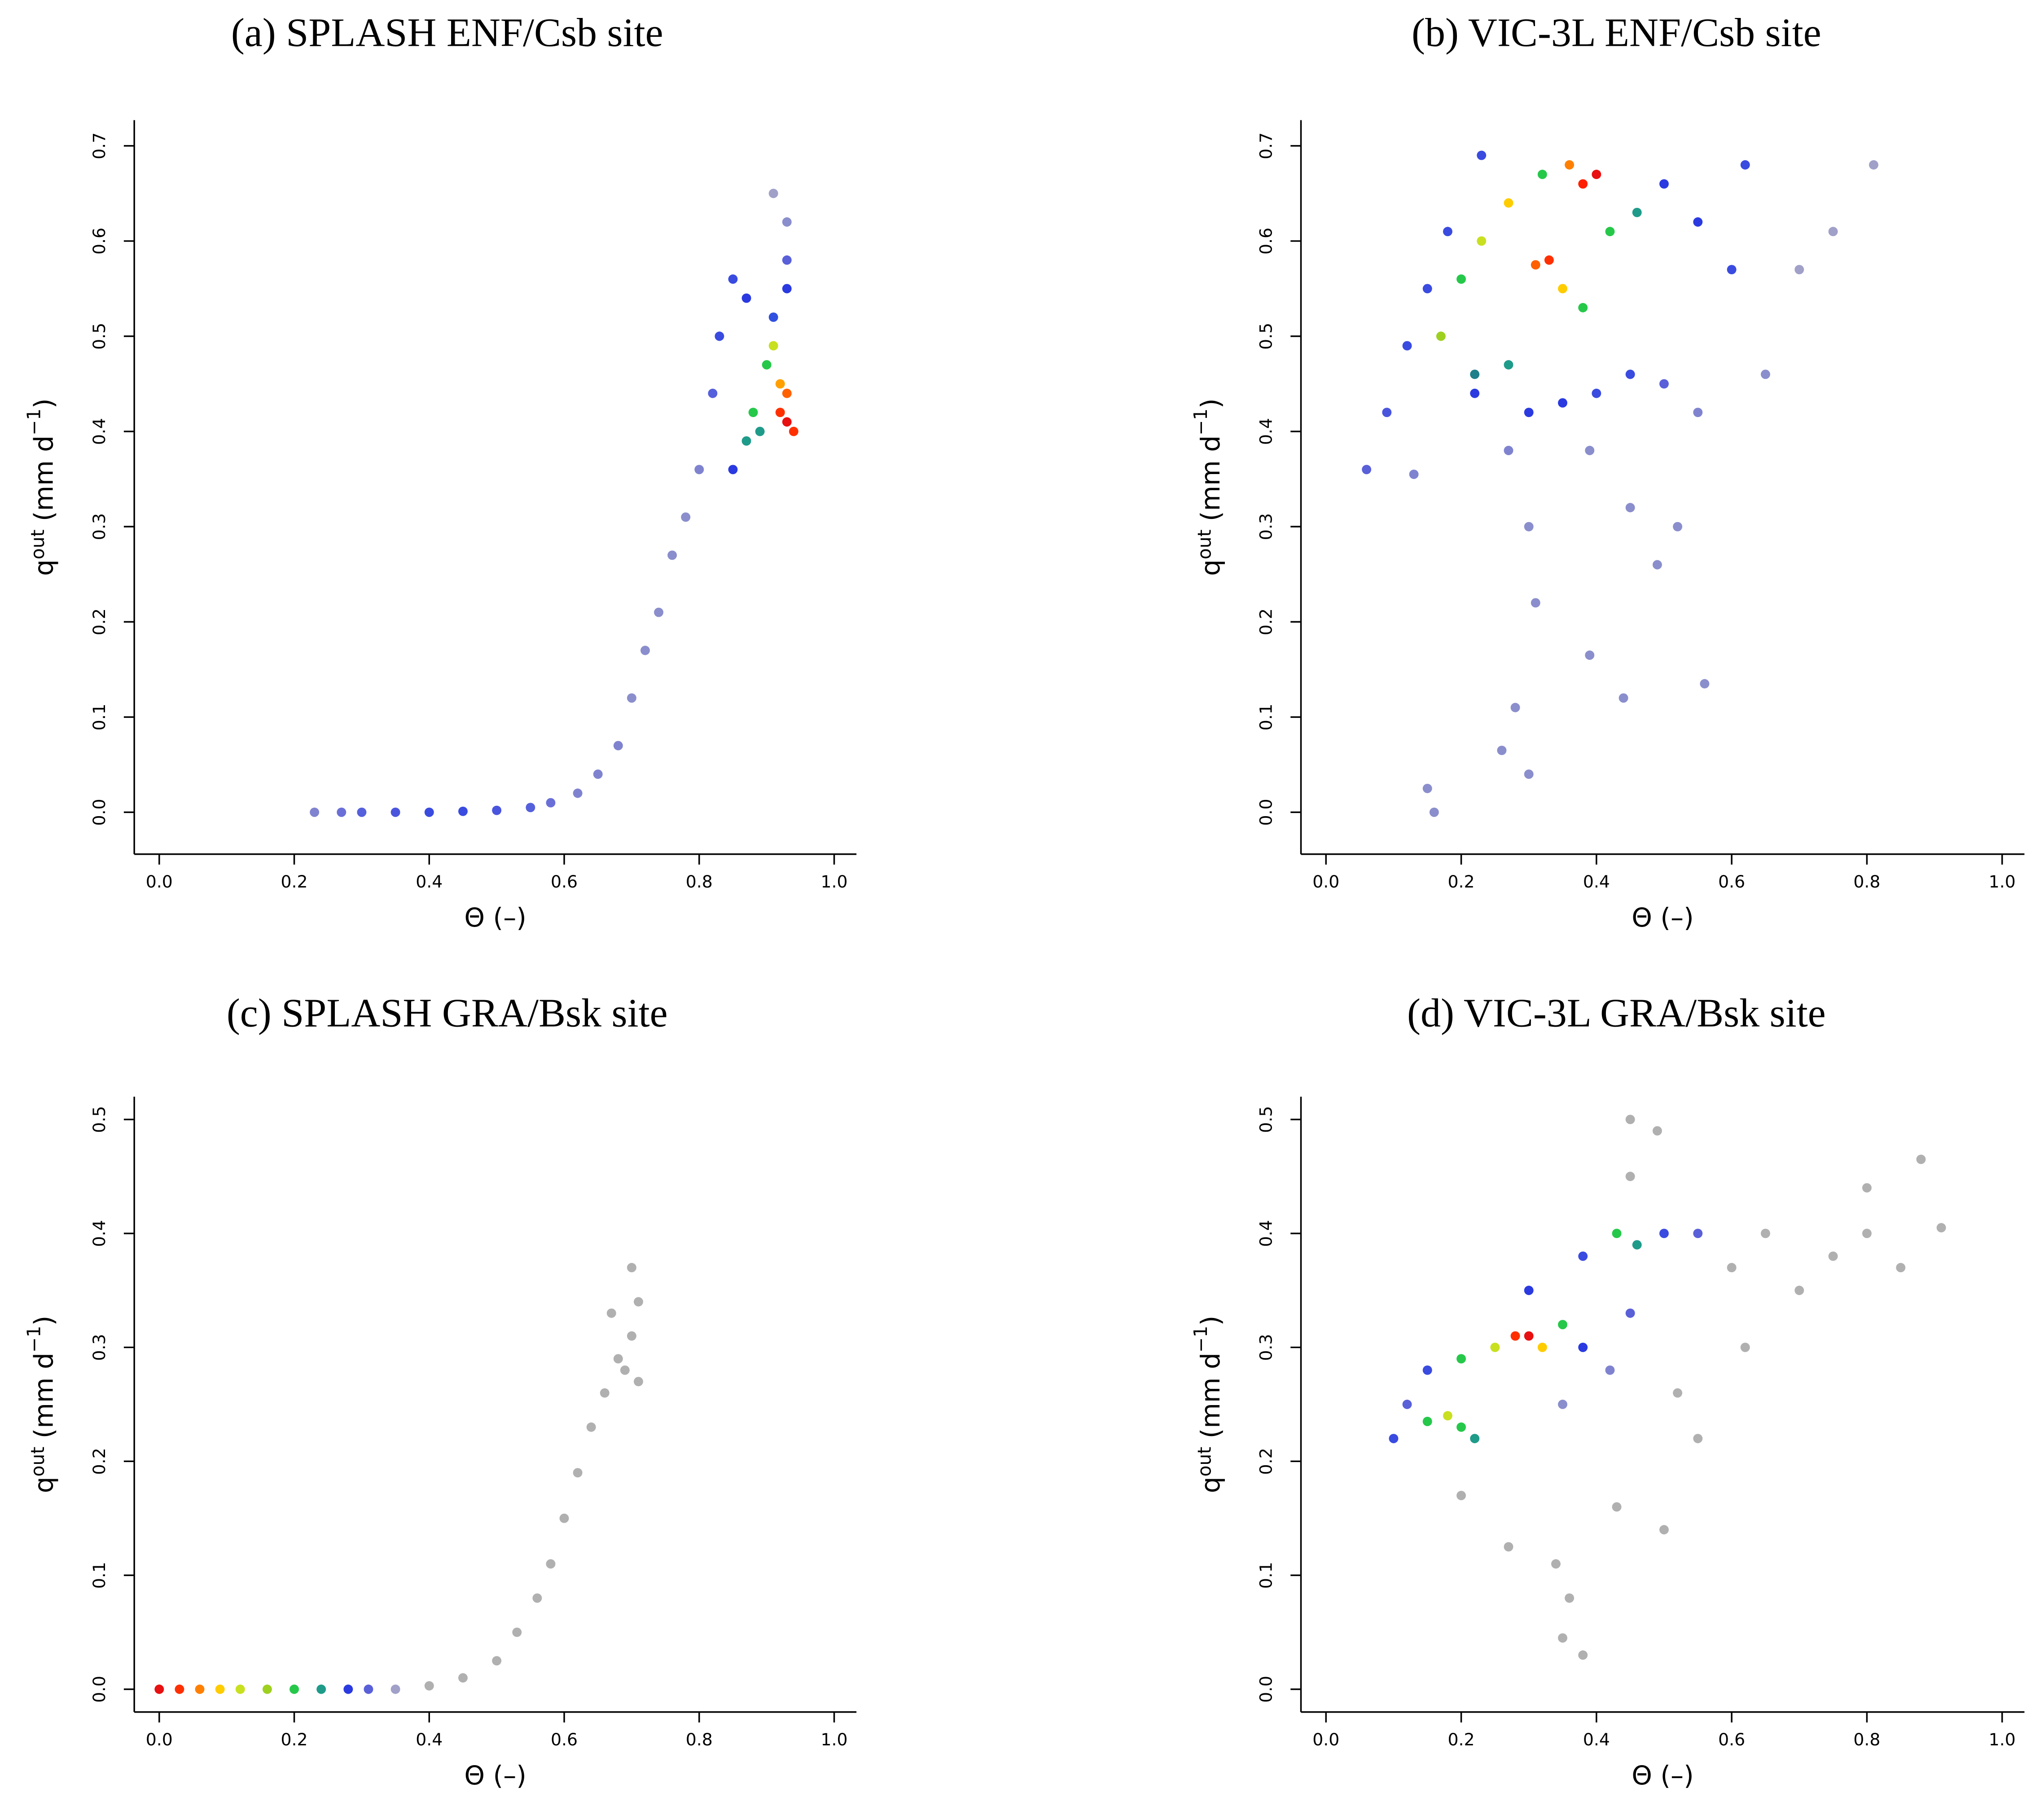  Describe the element at coordinates (1731, 882) in the screenshot. I see `x-tick-label: 0.6` at that location.